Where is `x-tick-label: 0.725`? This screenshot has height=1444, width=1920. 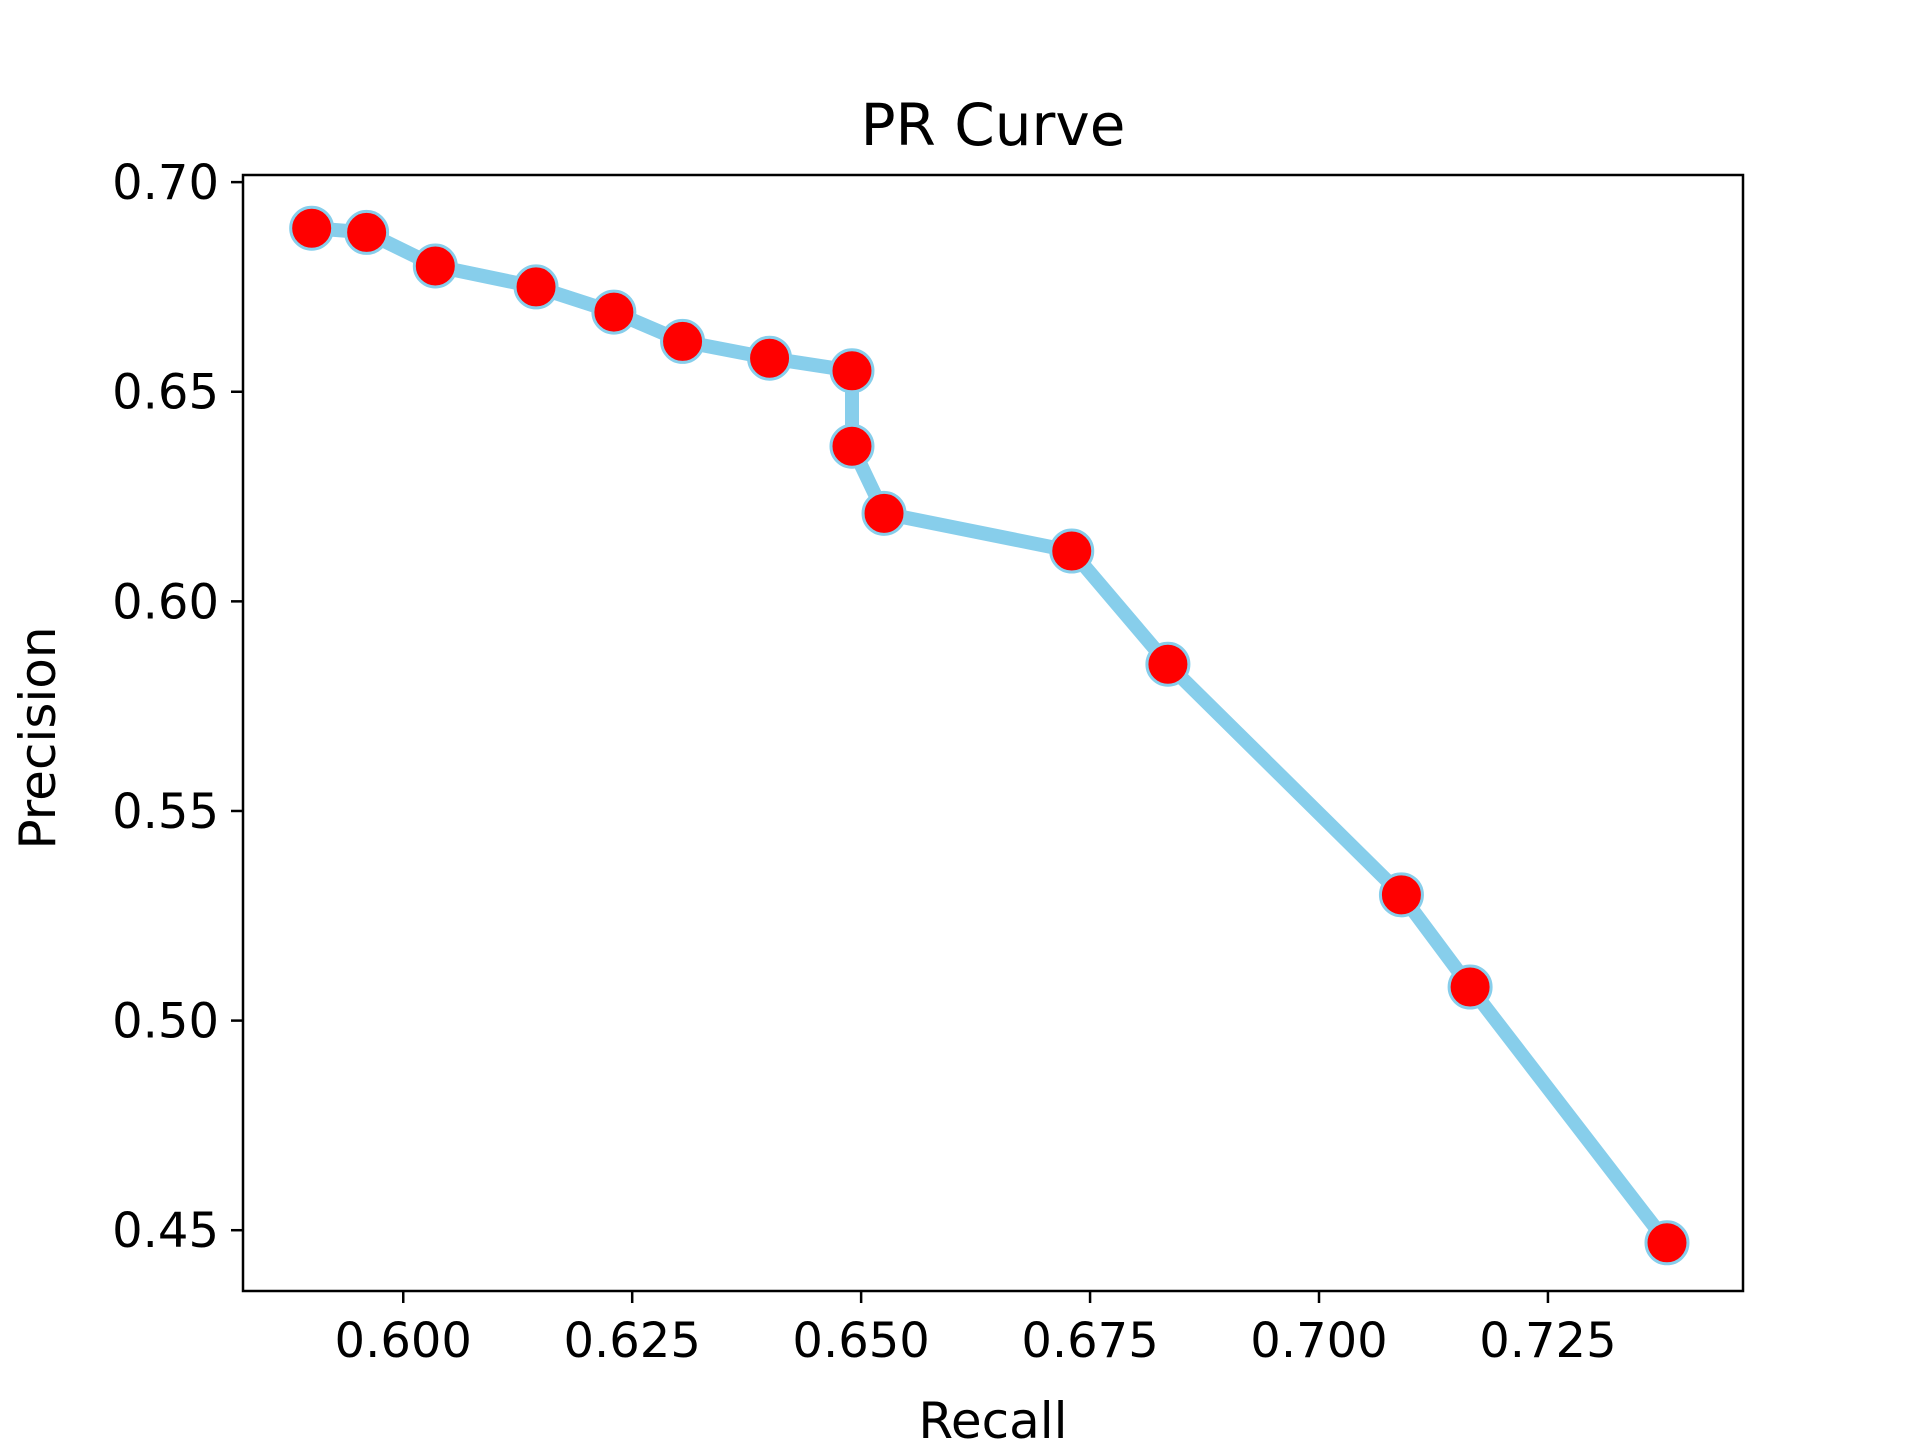
x-tick-label: 0.725 is located at coordinates (1547, 1341).